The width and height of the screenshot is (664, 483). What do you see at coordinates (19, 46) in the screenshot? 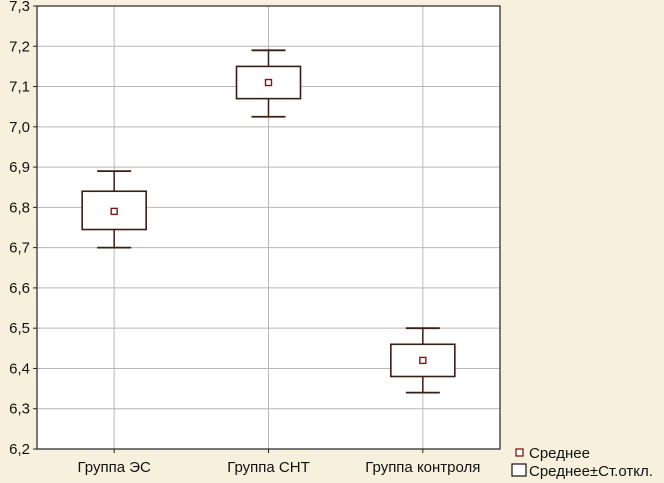
I see `y-tick-label: 7,2` at bounding box center [19, 46].